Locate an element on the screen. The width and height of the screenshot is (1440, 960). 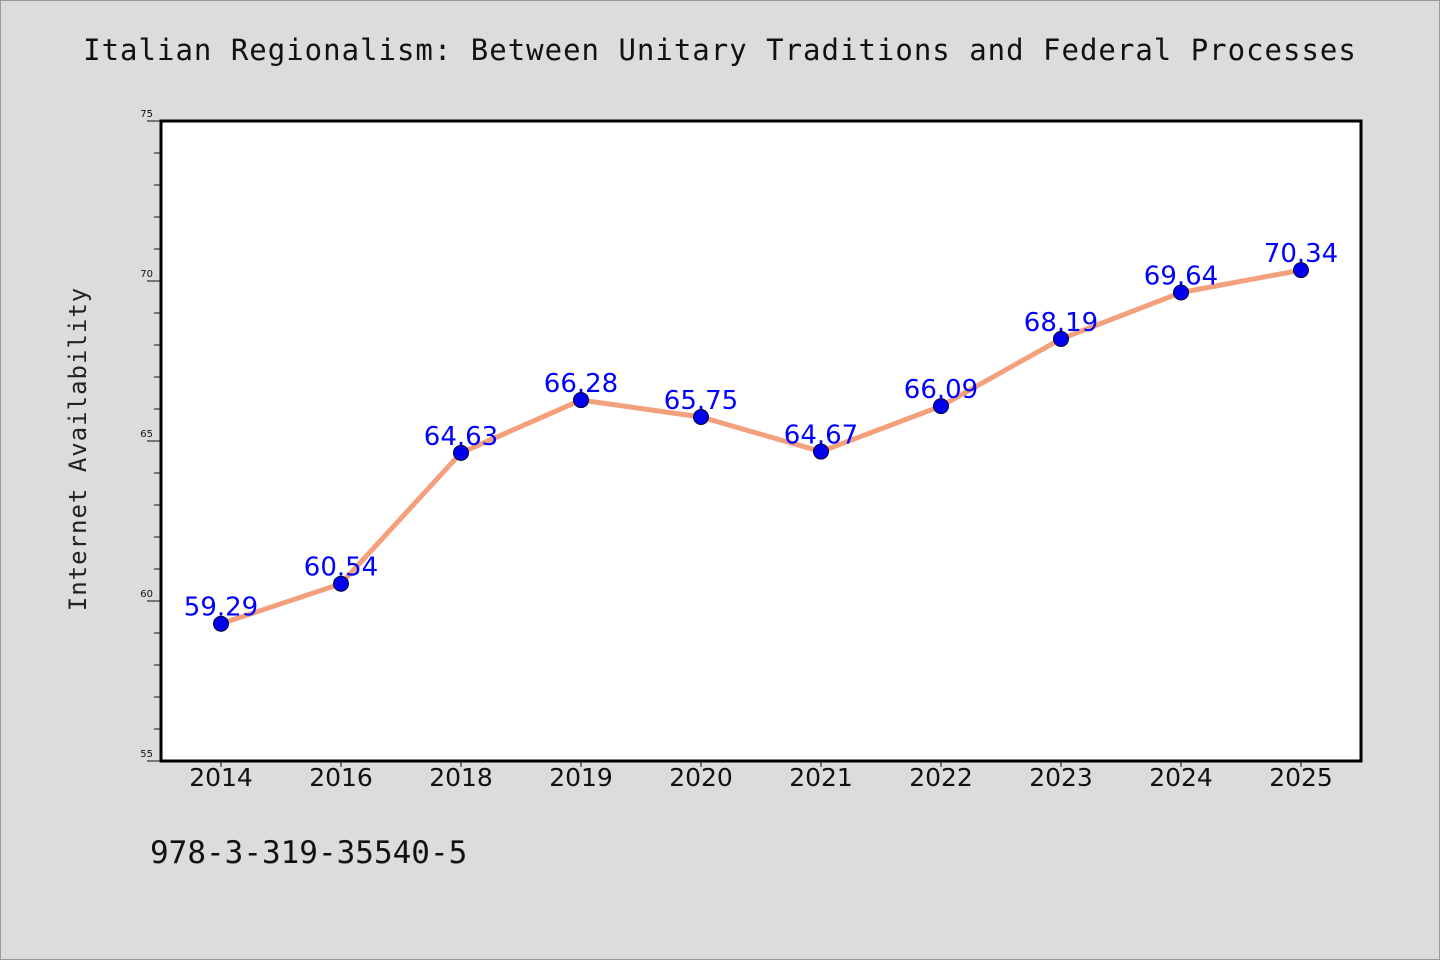
data-label: 64.67 is located at coordinates (821, 436).